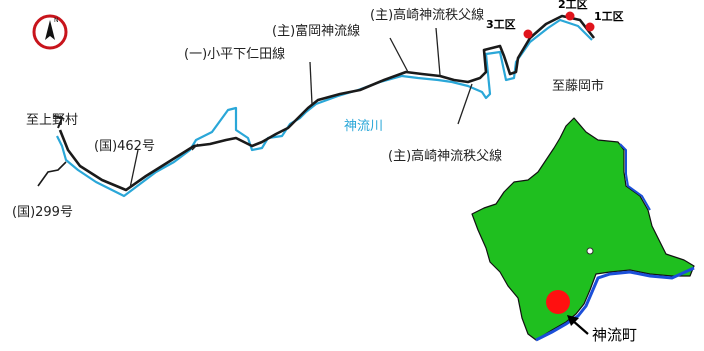 This screenshot has width=704, height=351. What do you see at coordinates (590, 251) in the screenshot?
I see `region-center-marker` at bounding box center [590, 251].